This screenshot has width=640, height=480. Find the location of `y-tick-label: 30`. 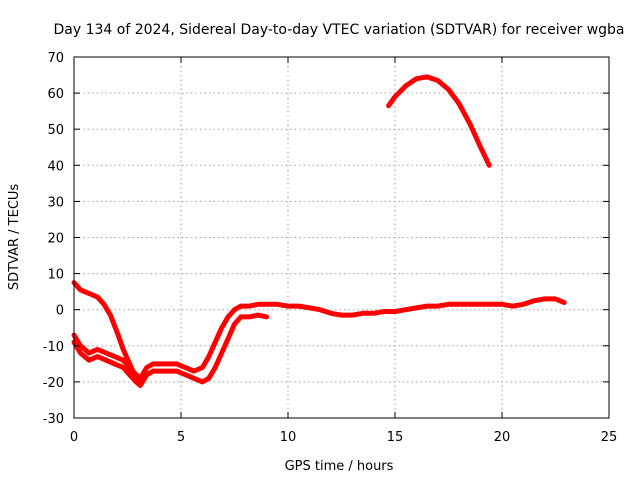

y-tick-label: 30 is located at coordinates (55, 202).